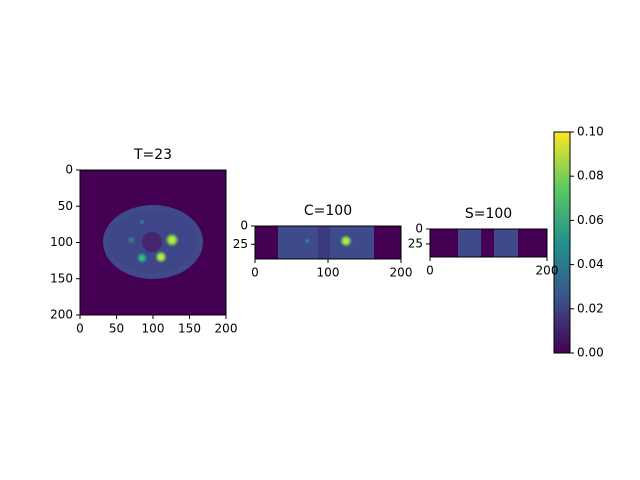 Image resolution: width=640 pixels, height=480 pixels. What do you see at coordinates (152, 155) in the screenshot?
I see `axes-title: T=23` at bounding box center [152, 155].